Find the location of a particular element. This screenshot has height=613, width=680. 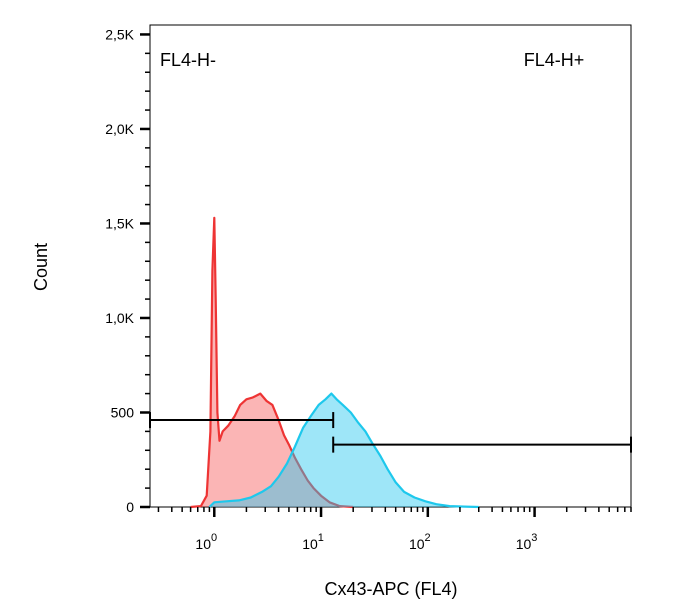

x-tick-label-2: 10² is located at coordinates (420, 542).